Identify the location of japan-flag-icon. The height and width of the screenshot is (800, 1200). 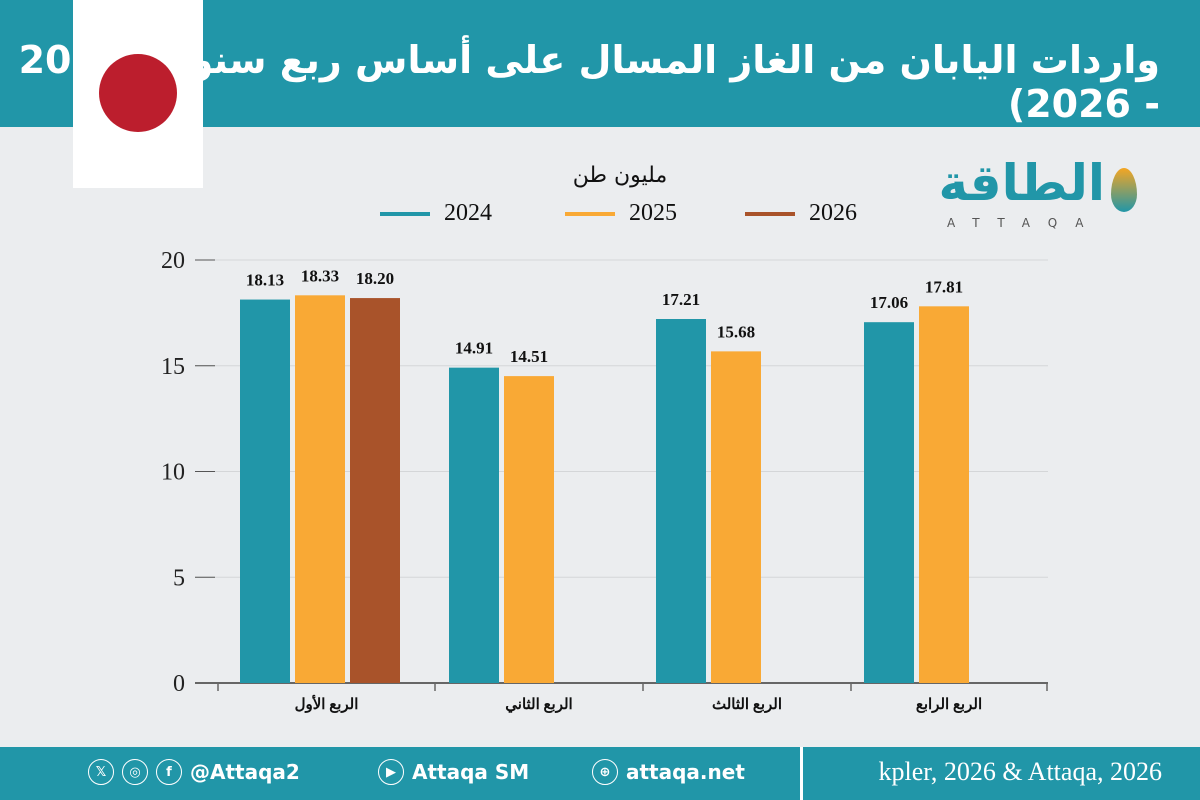
(138, 94).